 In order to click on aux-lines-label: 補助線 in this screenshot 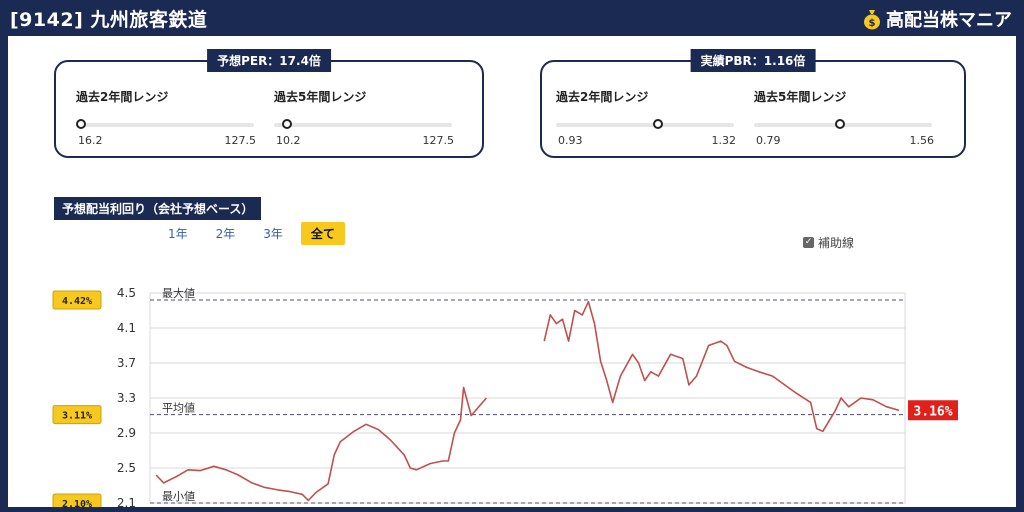, I will do `click(836, 243)`.